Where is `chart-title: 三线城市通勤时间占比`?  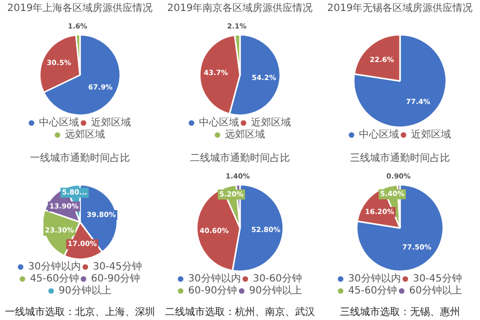 chart-title: 三线城市通勤时间占比 is located at coordinates (400, 159).